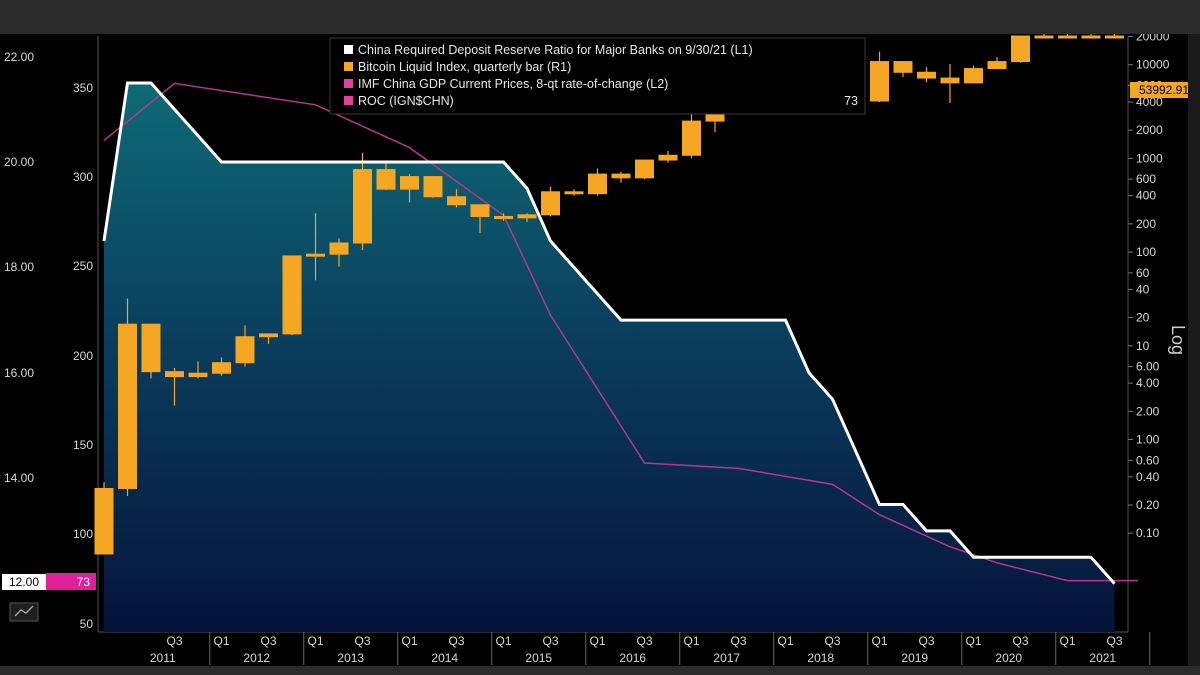 This screenshot has height=675, width=1200. Describe the element at coordinates (19, 57) in the screenshot. I see `left-axis-1-tick: 22.00` at that location.